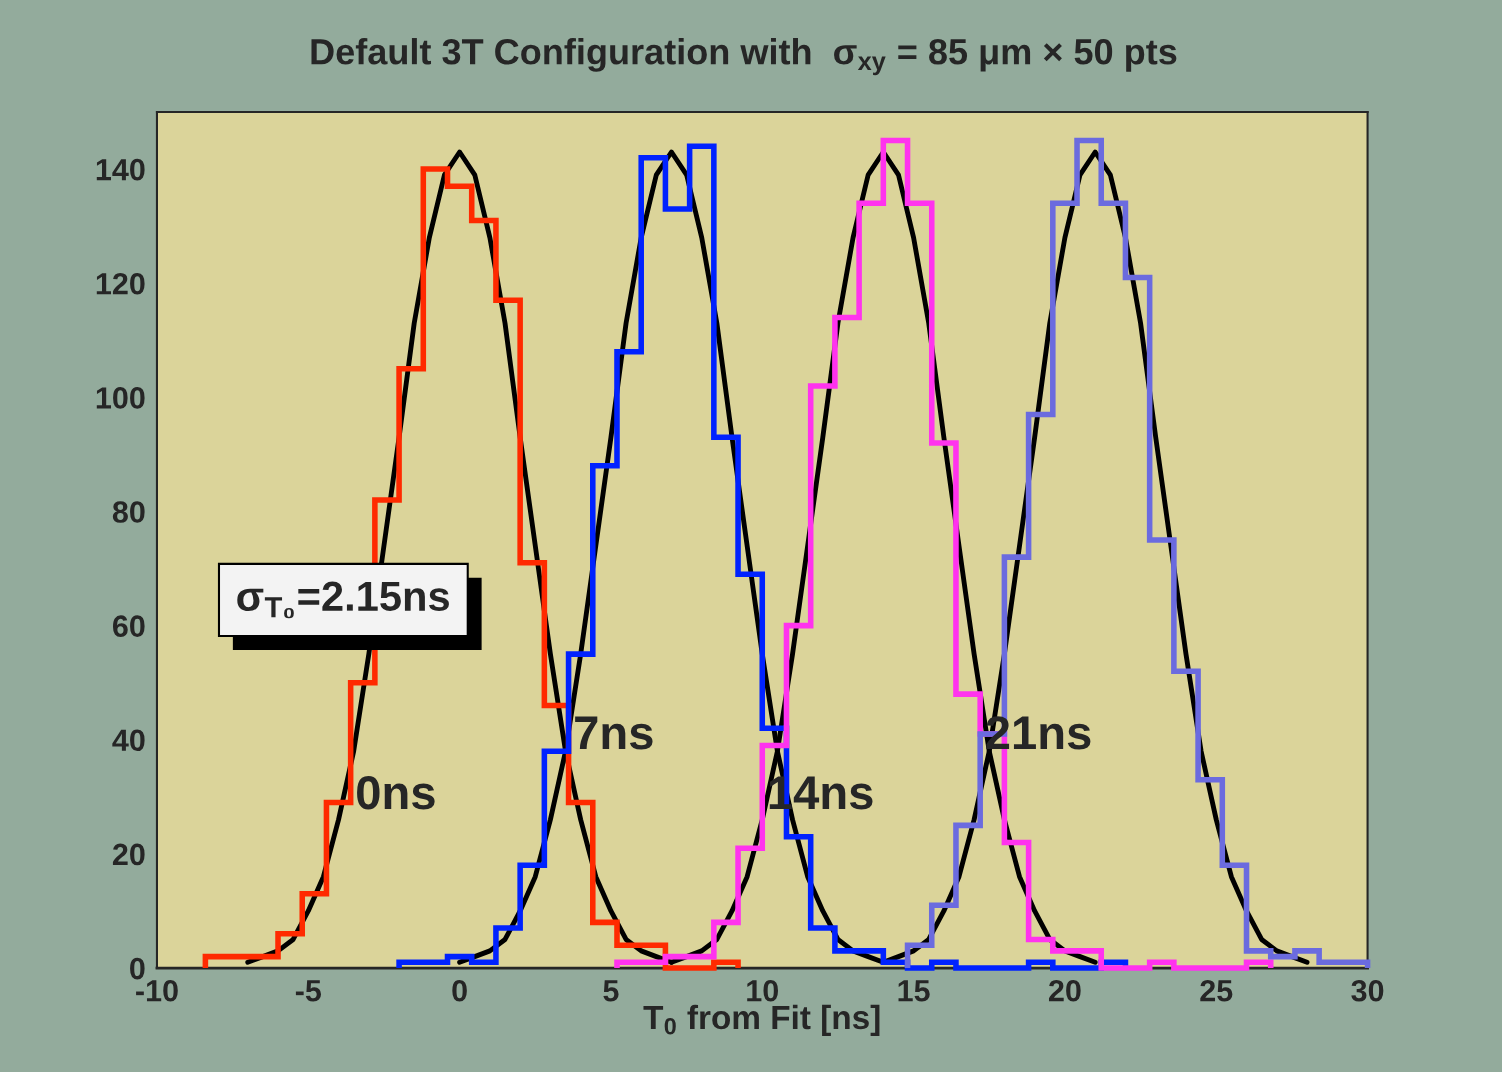  I want to click on x-tick-label: 10, so click(763, 990).